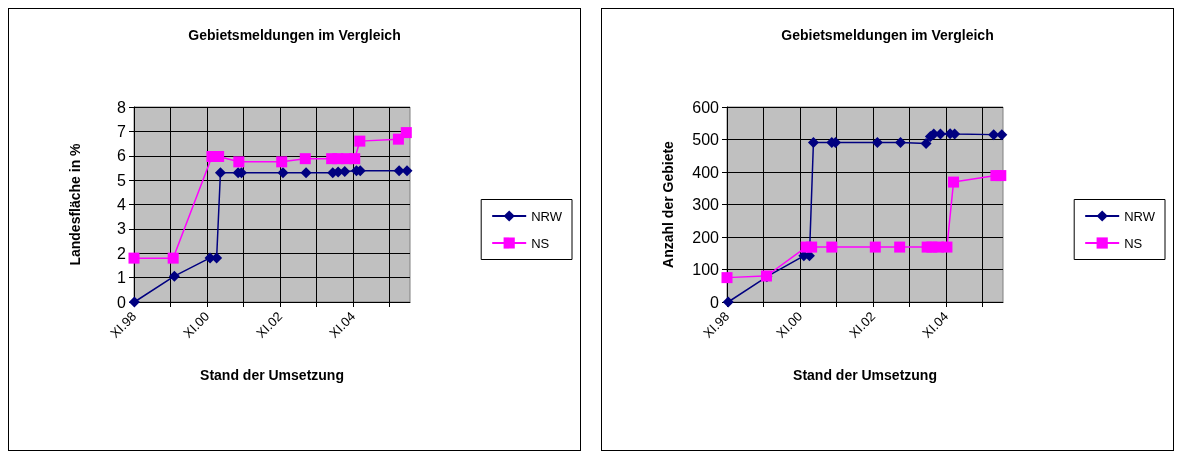 The height and width of the screenshot is (453, 1182). I want to click on y-tick-label: 1, so click(122, 278).